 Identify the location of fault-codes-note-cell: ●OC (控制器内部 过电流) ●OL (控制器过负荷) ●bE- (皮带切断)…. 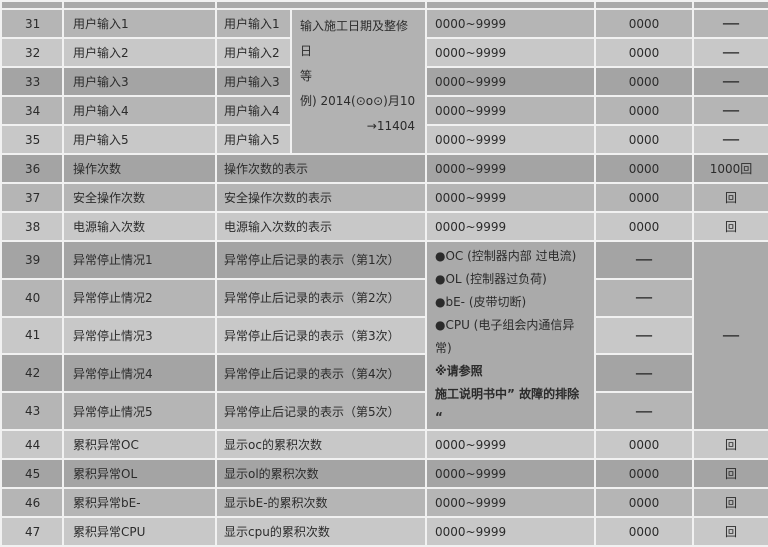
(510, 335).